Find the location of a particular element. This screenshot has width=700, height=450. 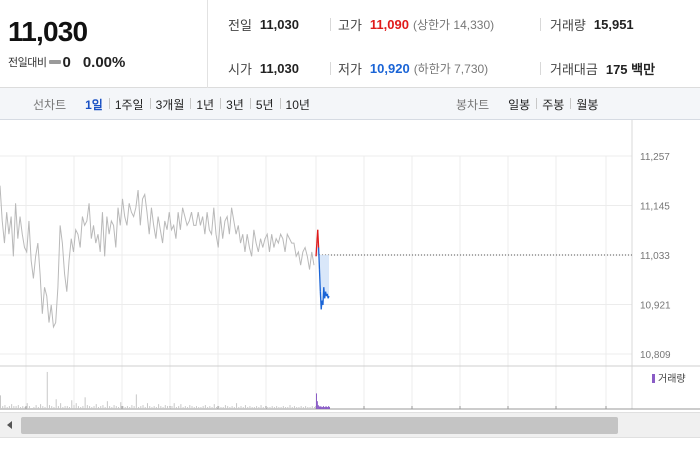

today-price-area is located at coordinates (322, 269).